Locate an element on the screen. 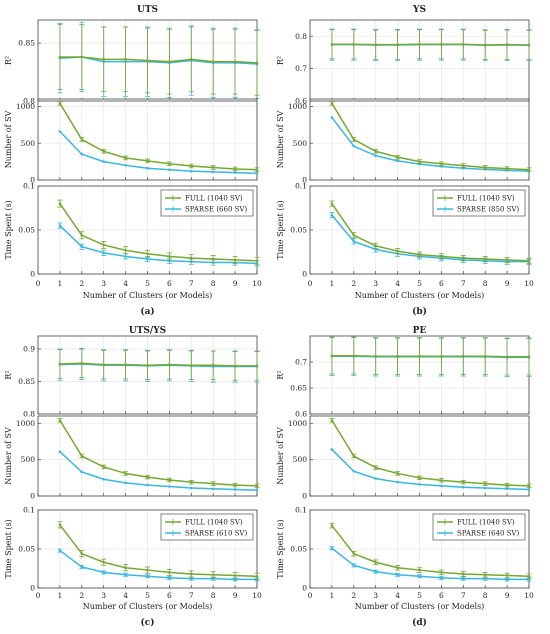 The image size is (550, 634). panel-label: (b) is located at coordinates (419, 311).